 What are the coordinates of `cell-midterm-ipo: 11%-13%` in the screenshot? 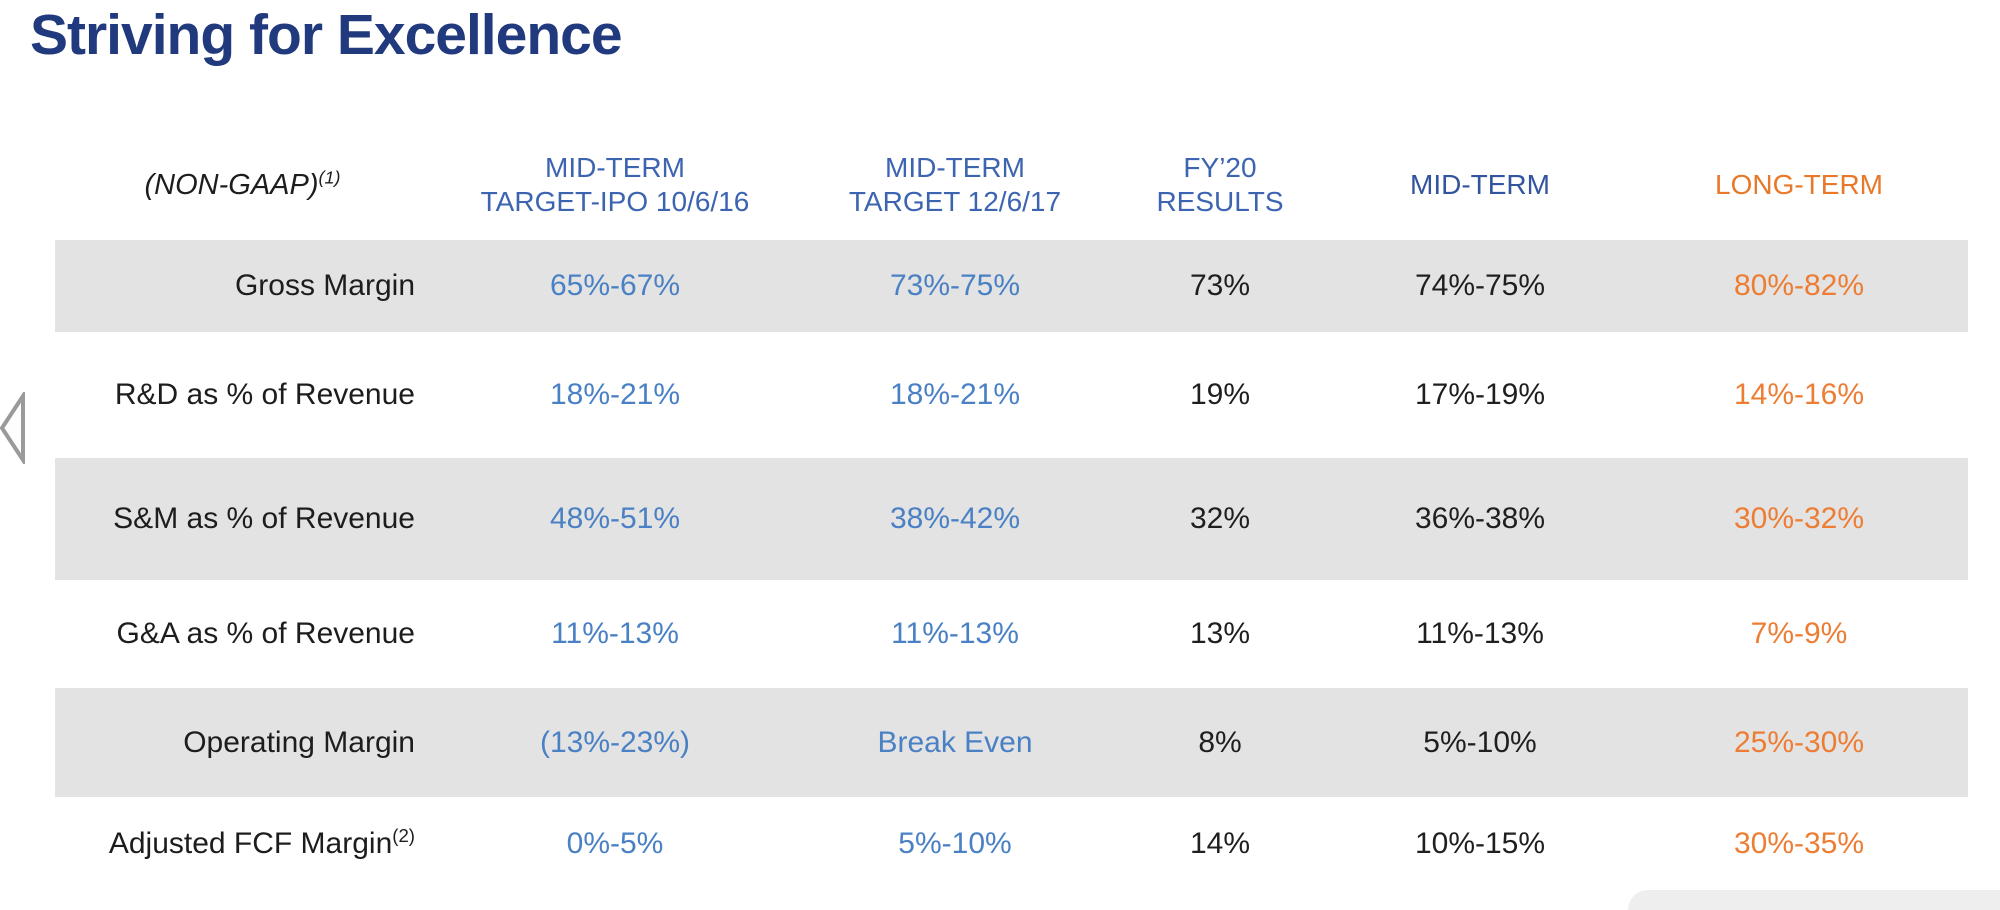 It's located at (615, 633).